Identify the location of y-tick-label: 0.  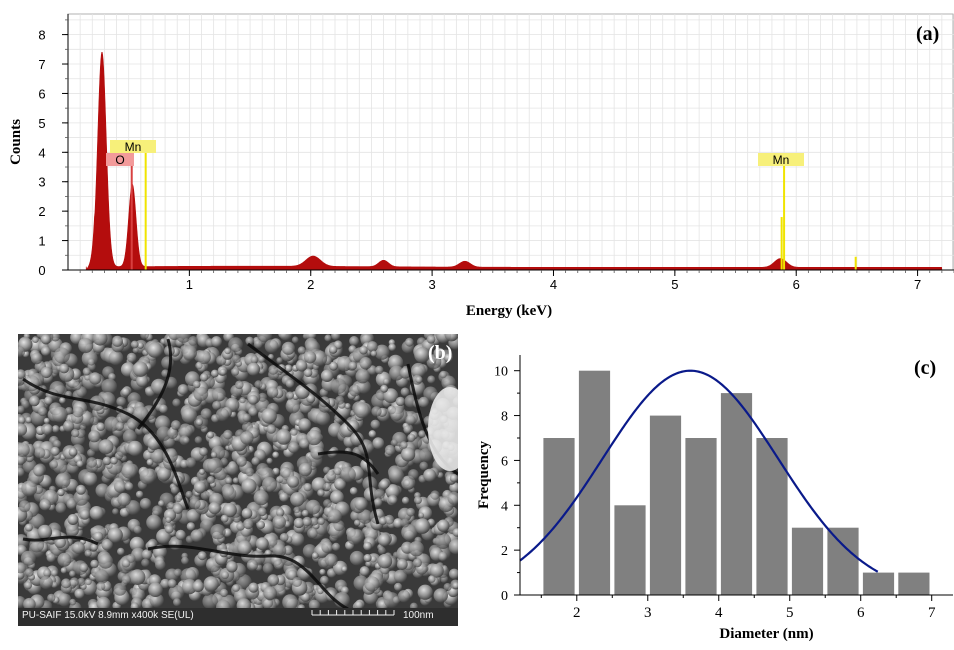
(41, 270).